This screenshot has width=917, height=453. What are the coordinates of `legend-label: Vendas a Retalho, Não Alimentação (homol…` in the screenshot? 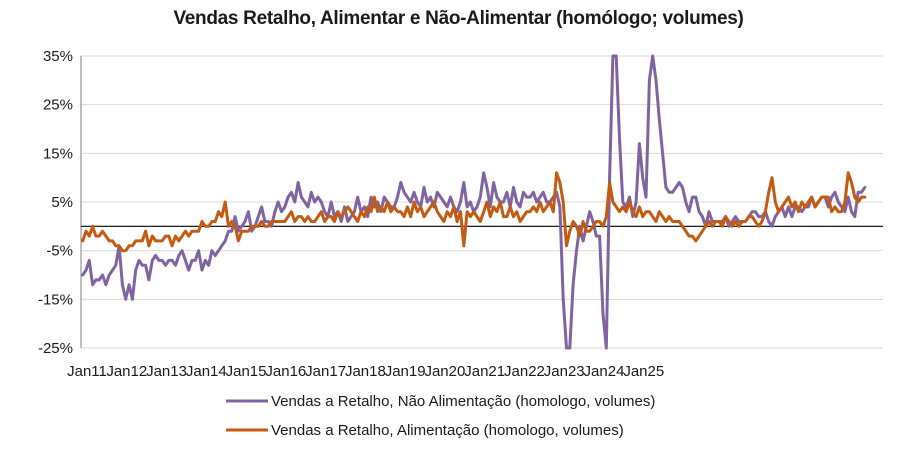 It's located at (463, 401).